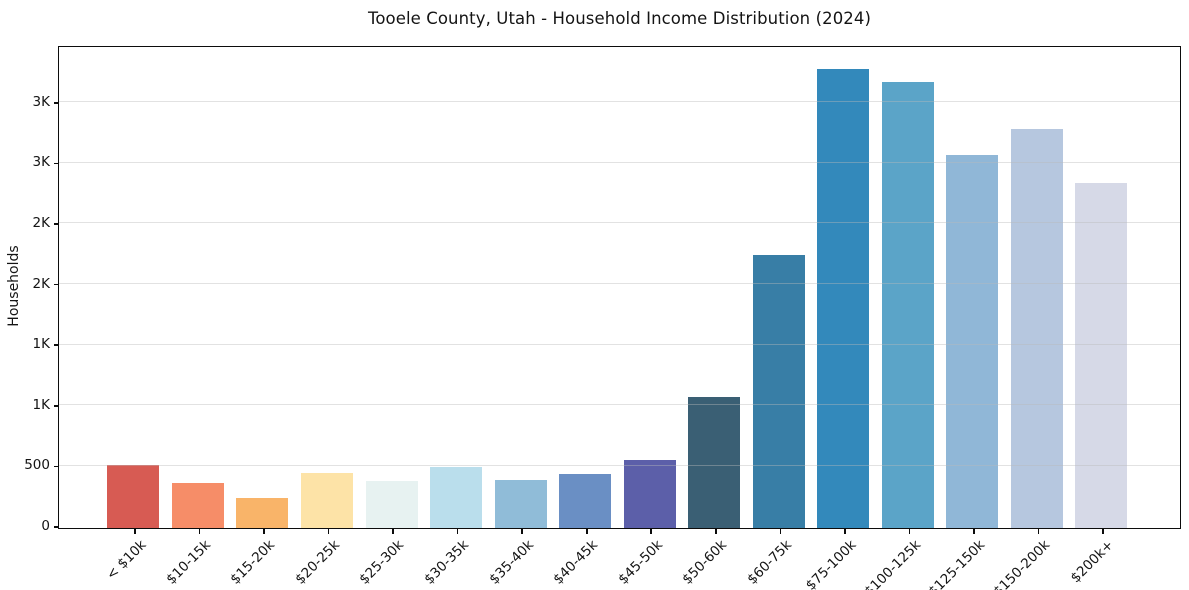  What do you see at coordinates (317, 562) in the screenshot?
I see `x-tick-label: $20-25k` at bounding box center [317, 562].